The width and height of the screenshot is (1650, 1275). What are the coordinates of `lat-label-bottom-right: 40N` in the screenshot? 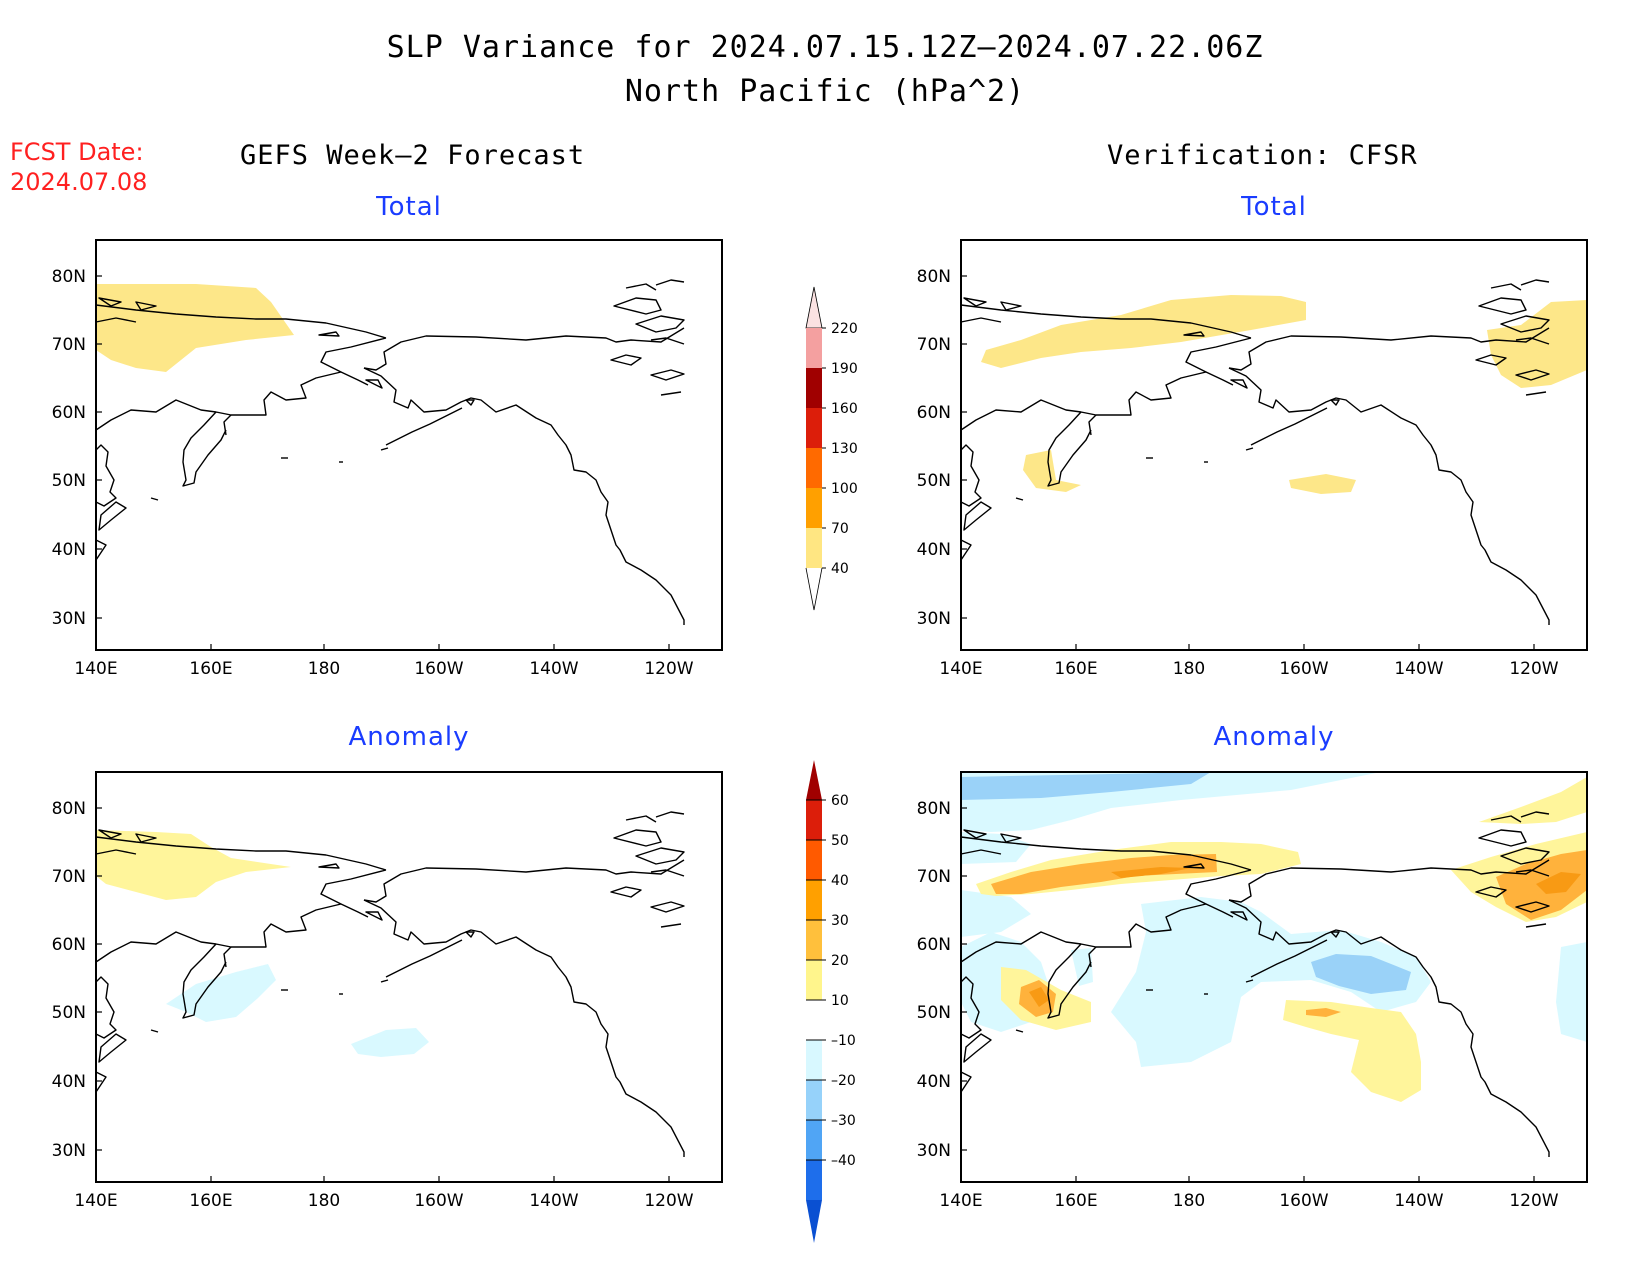 It's located at (934, 1082).